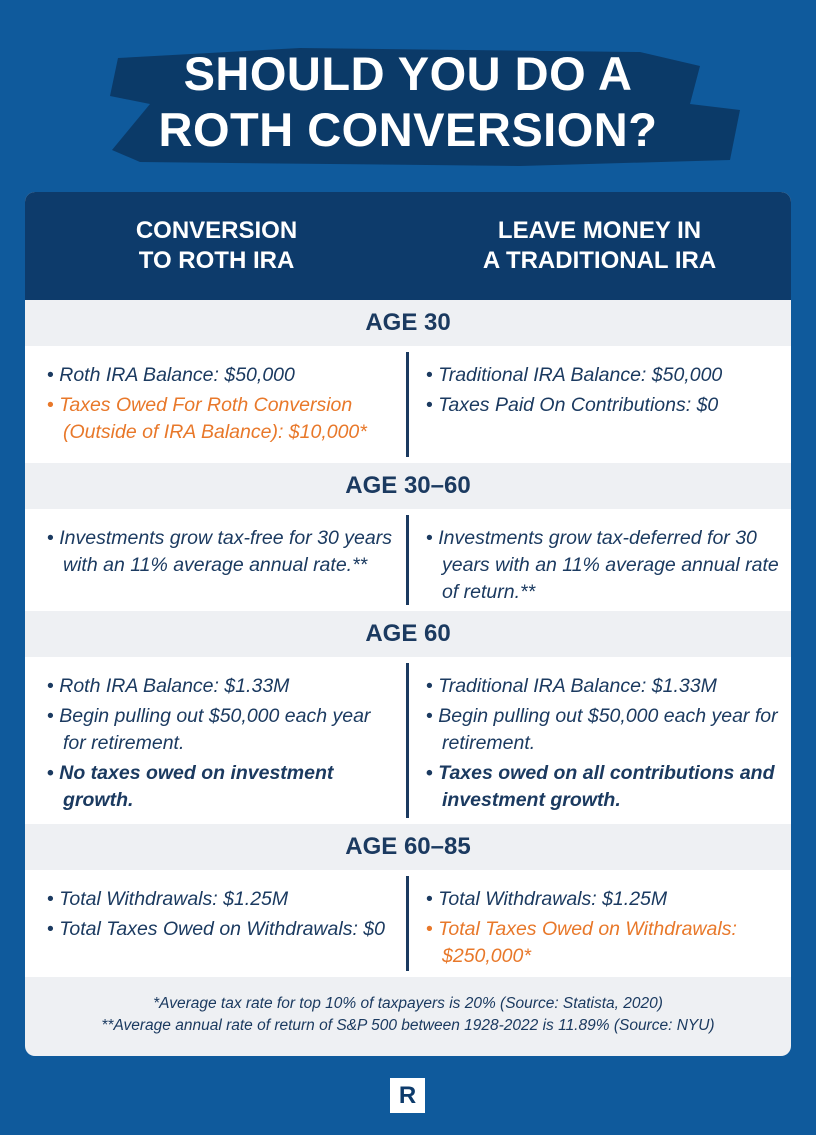 The width and height of the screenshot is (816, 1135). Describe the element at coordinates (222, 686) in the screenshot. I see `bullet-item: Roth IRA Balance: $1.33M` at that location.